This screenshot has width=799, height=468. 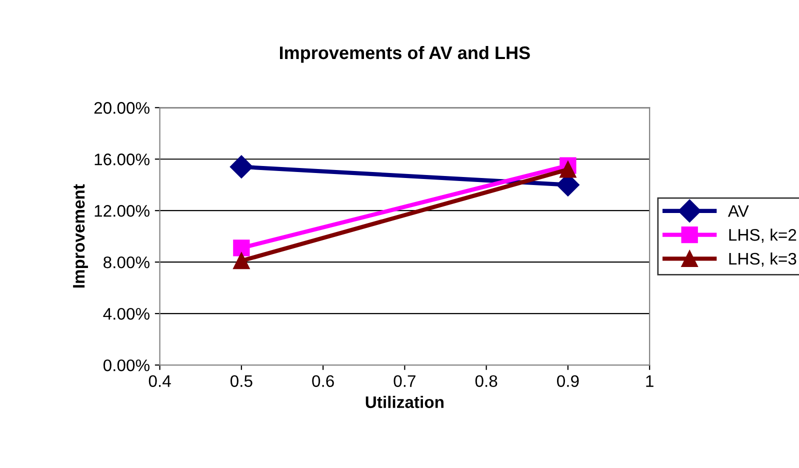 I want to click on x-tick-label: 0.8, so click(x=486, y=381).